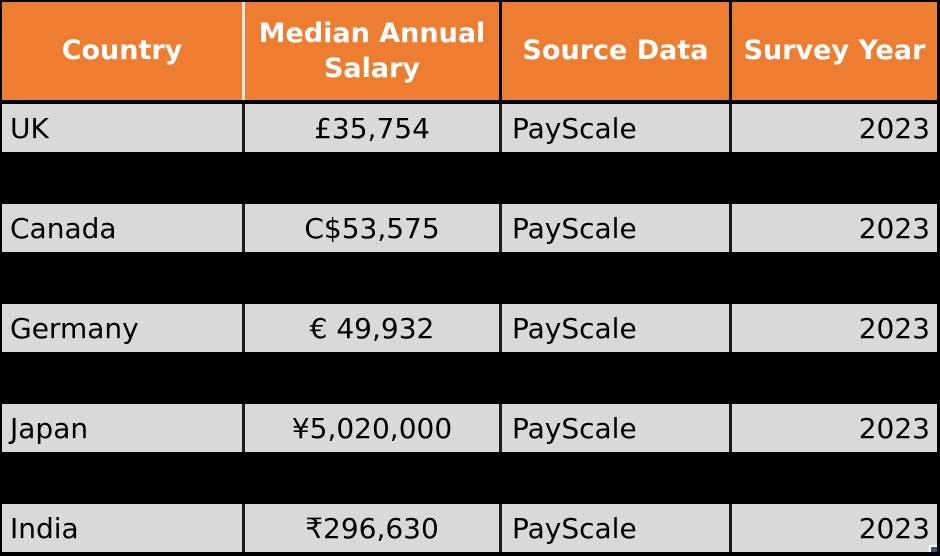  I want to click on table-row-germany: Germany € 49,932 PayScale 2023, so click(469, 328).